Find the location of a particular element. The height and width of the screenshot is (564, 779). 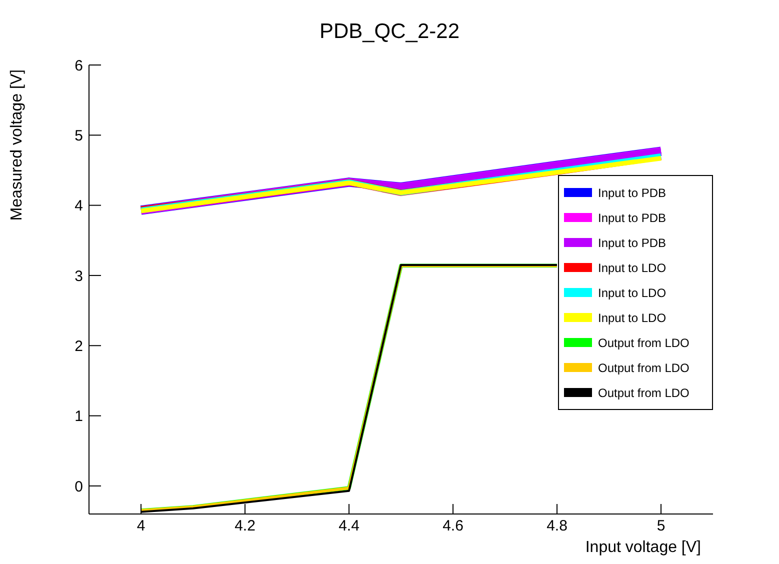

y-tick-label: 5 is located at coordinates (78, 135).